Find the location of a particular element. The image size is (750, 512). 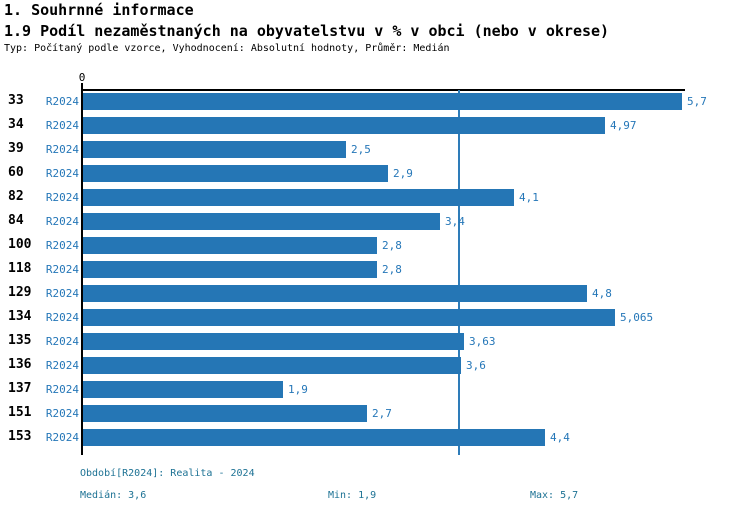

row-category-label: 136 is located at coordinates (20, 364).